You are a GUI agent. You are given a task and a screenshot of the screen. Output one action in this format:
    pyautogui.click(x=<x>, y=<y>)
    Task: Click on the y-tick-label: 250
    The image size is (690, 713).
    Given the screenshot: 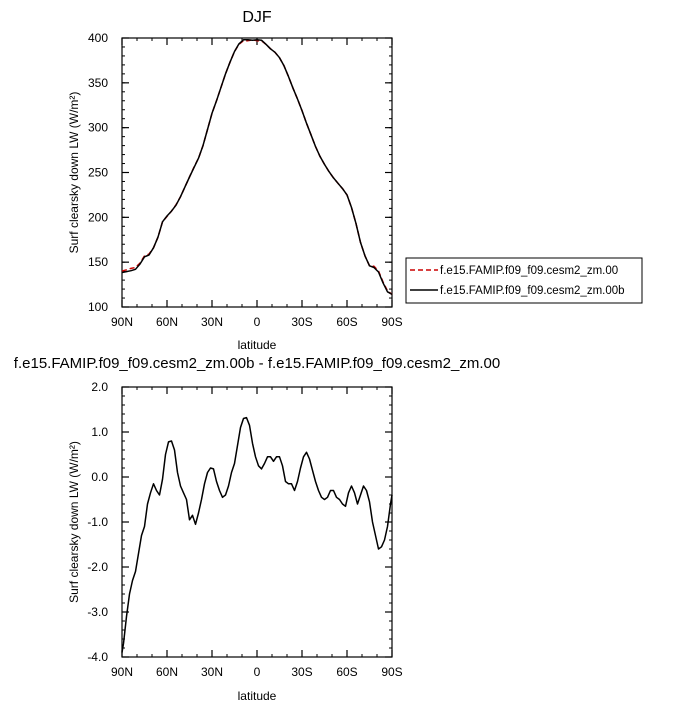 What is the action you would take?
    pyautogui.click(x=98, y=173)
    